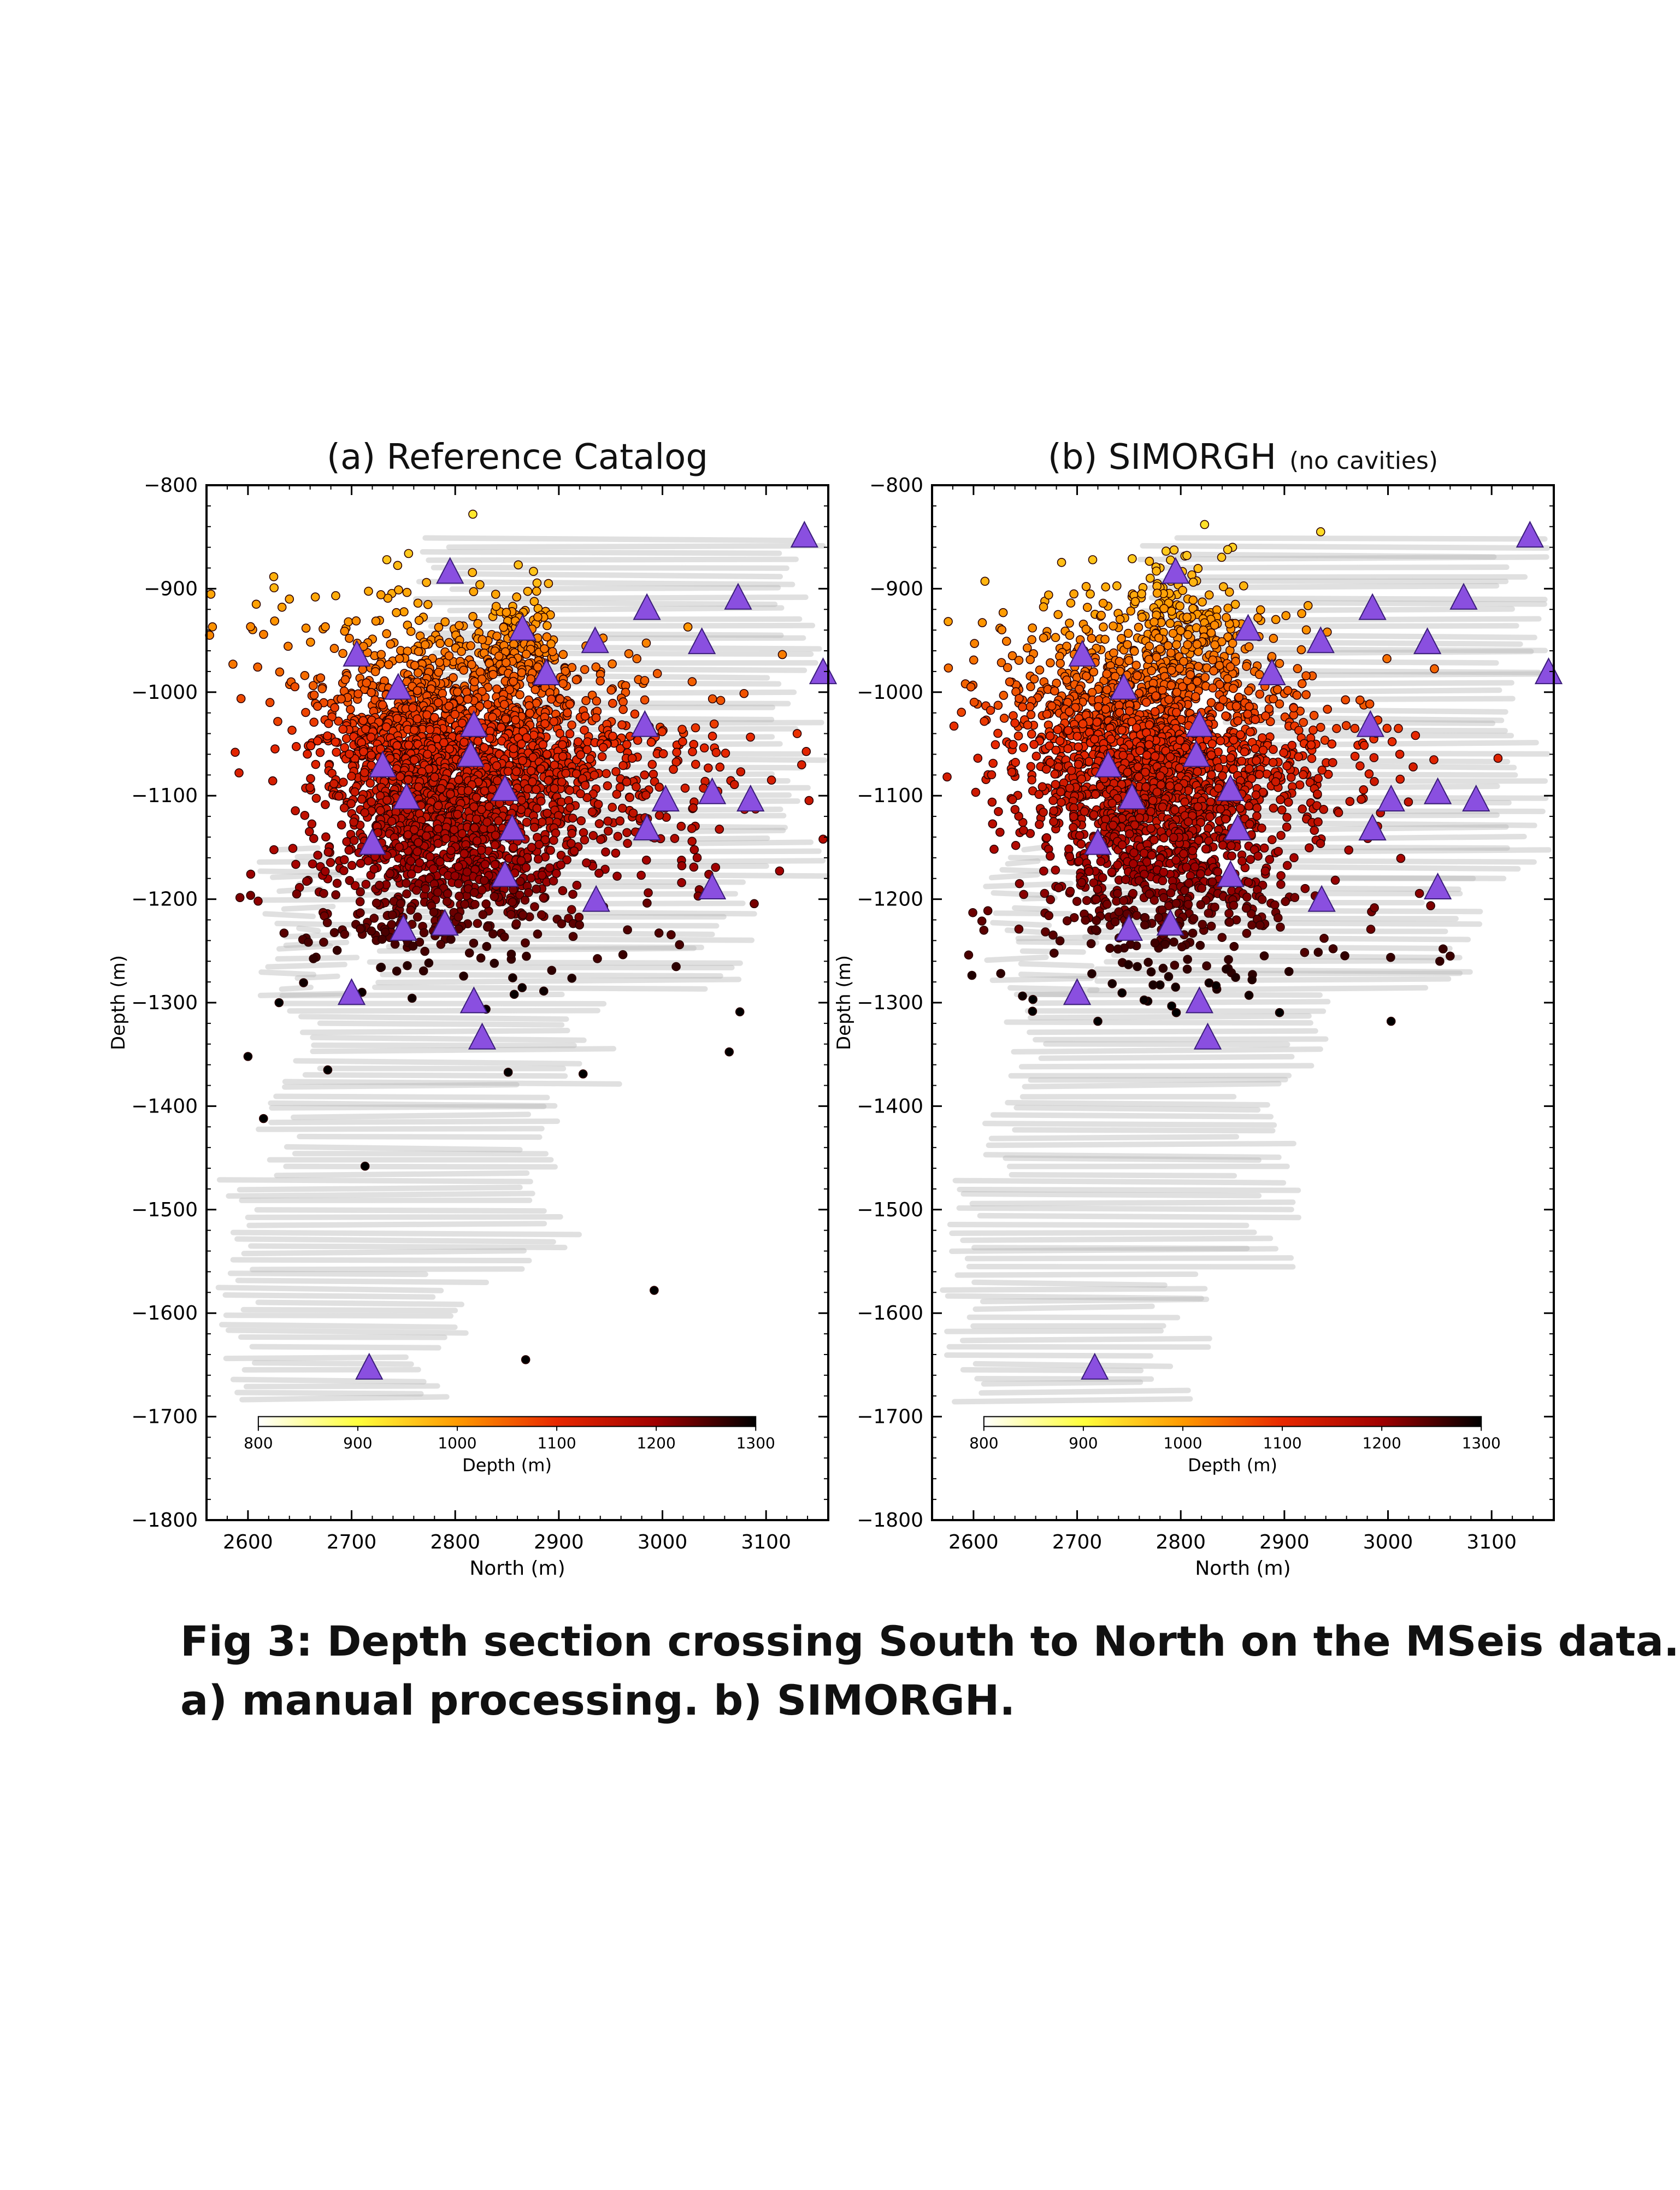 This screenshot has height=2190, width=1680. I want to click on y-axis-label: Depth (m), so click(118, 1002).